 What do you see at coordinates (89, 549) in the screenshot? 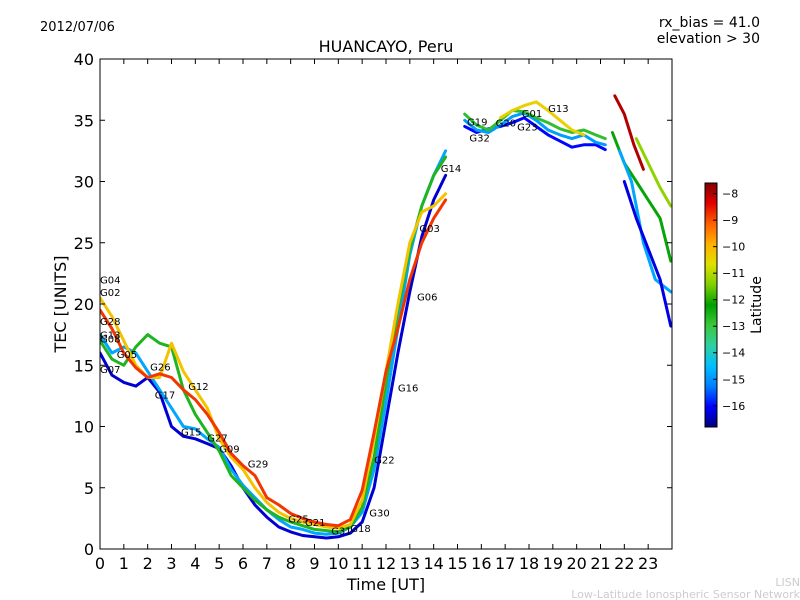
I see `y-tick-label: 0` at bounding box center [89, 549].